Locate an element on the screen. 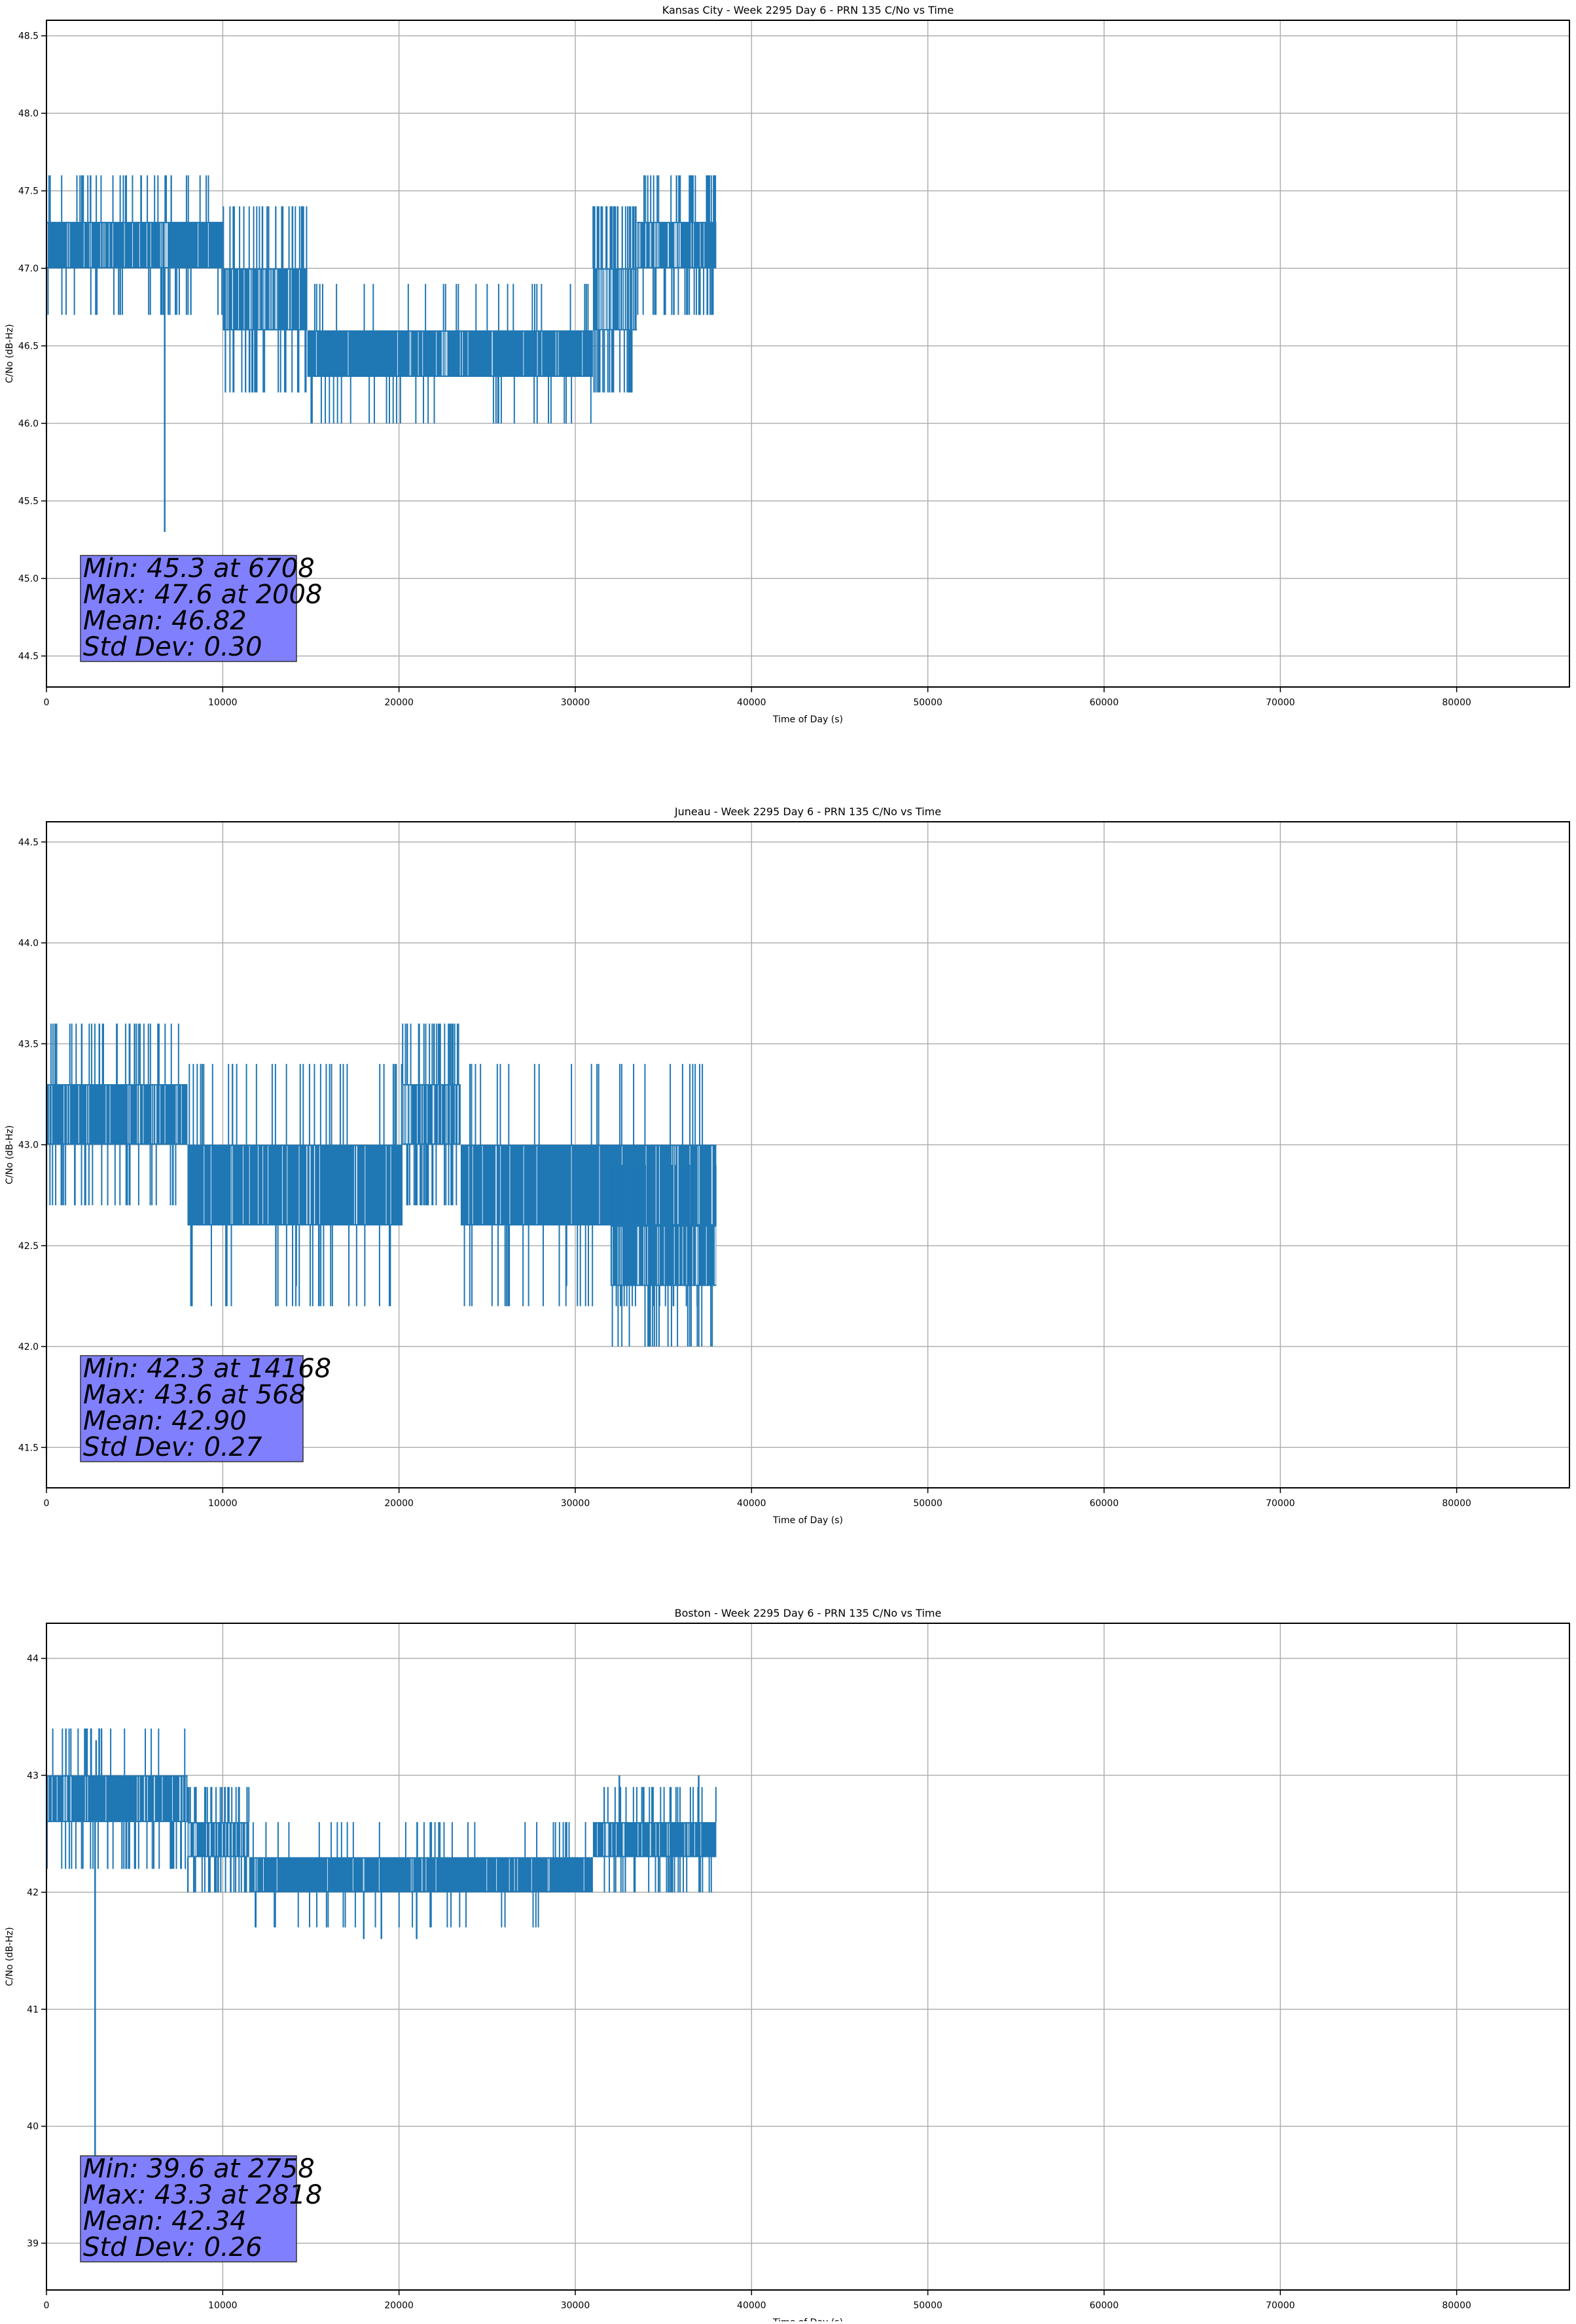  stats-mean: Mean: 42.34 is located at coordinates (165, 2221).